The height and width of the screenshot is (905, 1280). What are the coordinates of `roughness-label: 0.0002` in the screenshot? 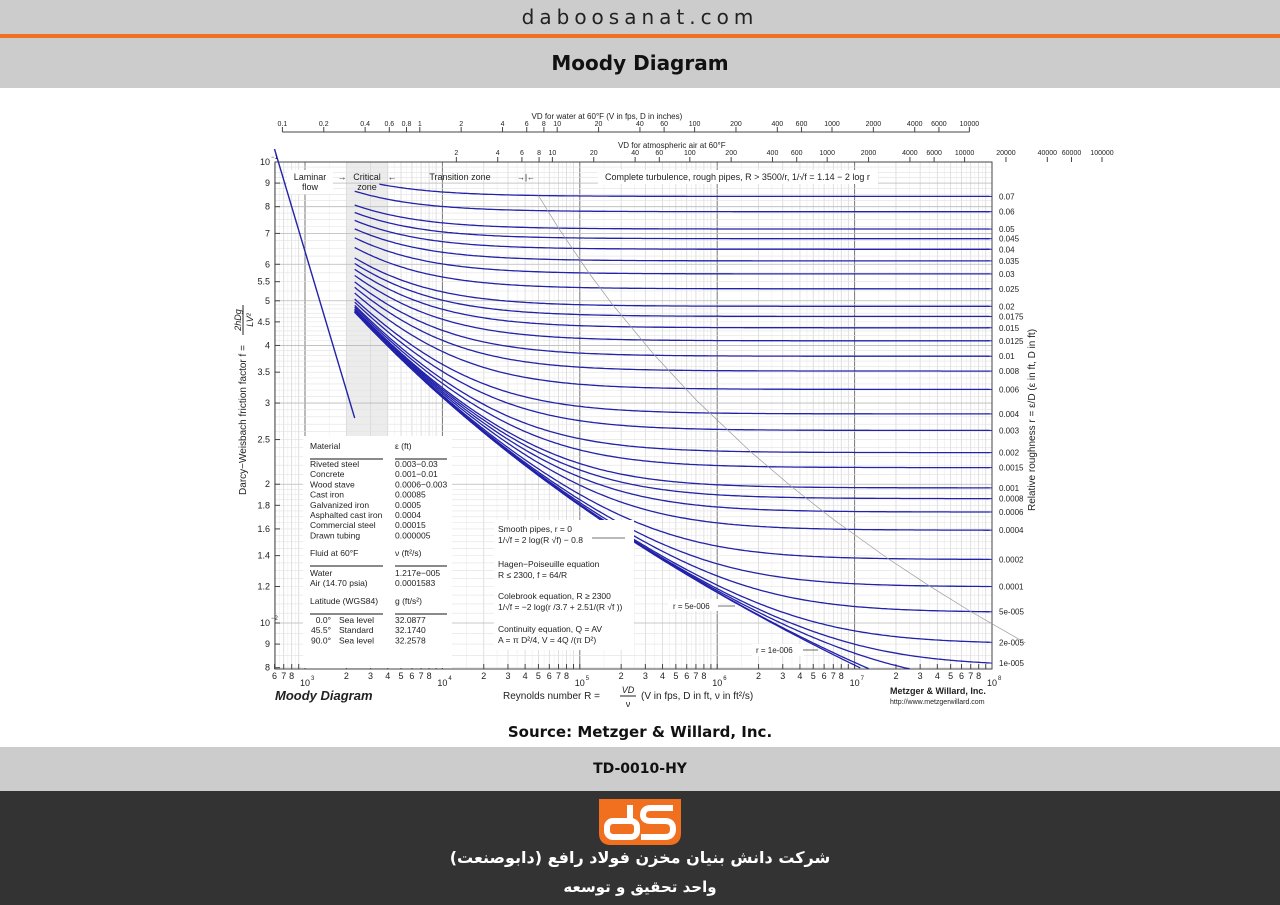 It's located at (1011, 559).